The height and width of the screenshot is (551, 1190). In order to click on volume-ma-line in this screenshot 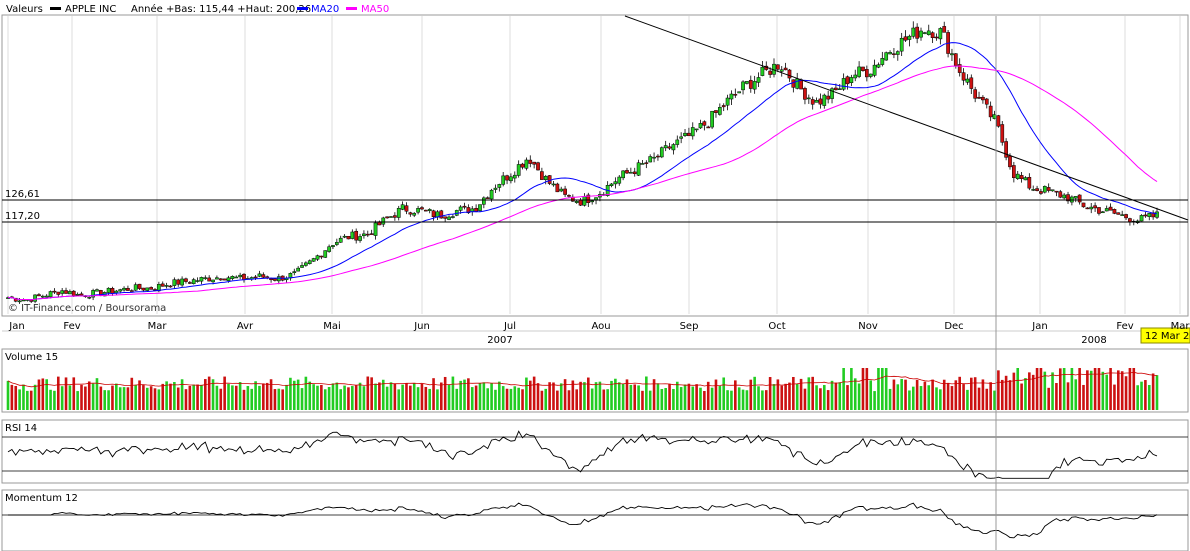, I will do `click(582, 379)`.